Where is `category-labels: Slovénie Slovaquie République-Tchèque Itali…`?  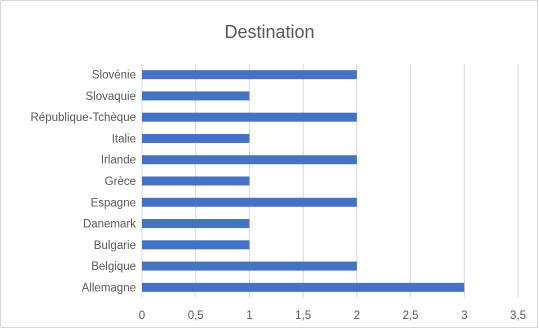 category-labels: Slovénie Slovaquie République-Tchèque Itali… is located at coordinates (84, 182).